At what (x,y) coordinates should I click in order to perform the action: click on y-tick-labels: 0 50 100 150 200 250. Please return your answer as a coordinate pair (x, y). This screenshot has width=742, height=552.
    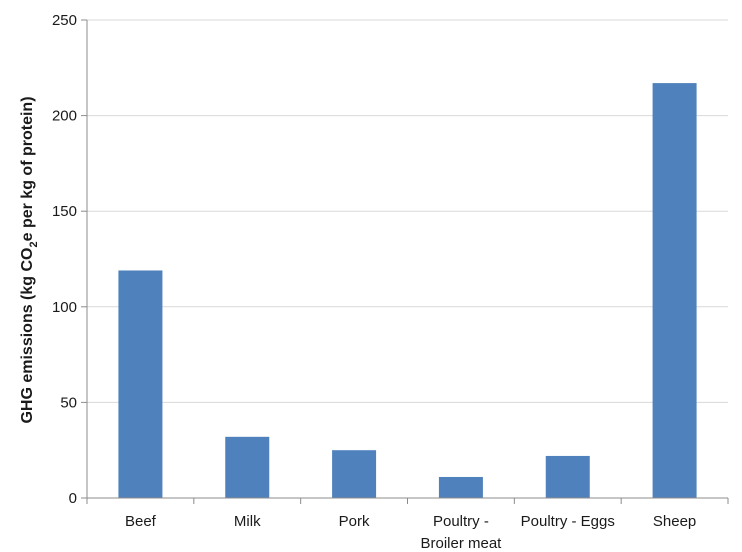
    Looking at the image, I should click on (64, 259).